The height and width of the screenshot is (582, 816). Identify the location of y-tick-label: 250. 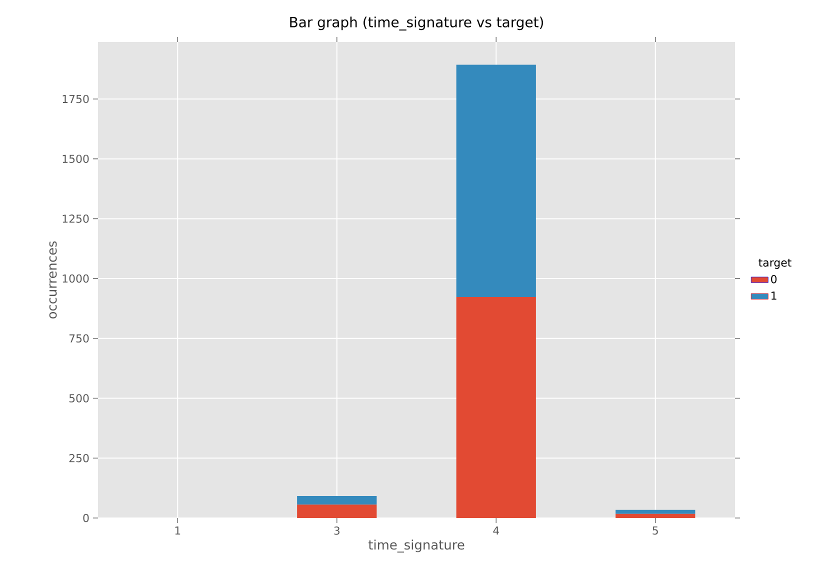
(79, 458).